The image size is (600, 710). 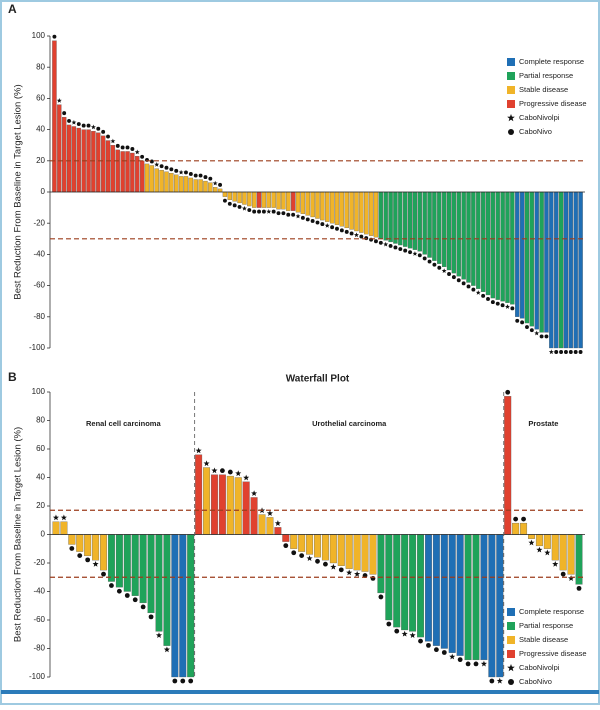 I want to click on y-tick-label: 60, so click(x=40, y=448).